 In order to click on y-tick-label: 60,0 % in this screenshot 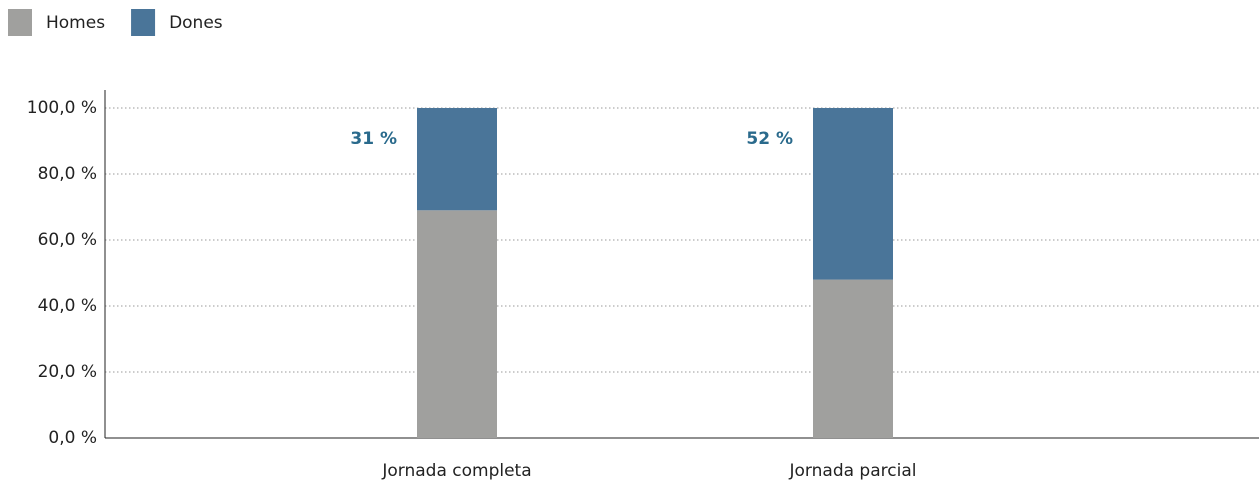, I will do `click(67, 240)`.